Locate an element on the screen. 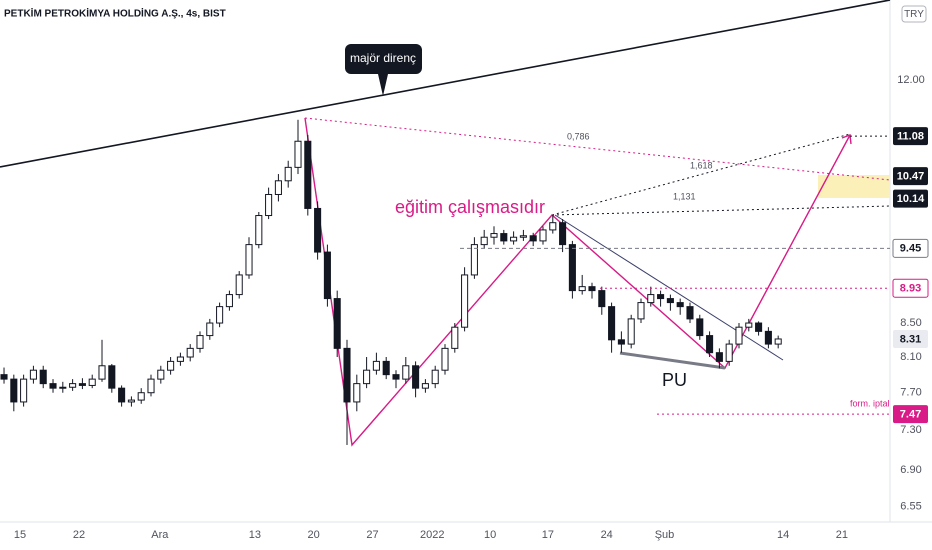  trend-line is located at coordinates (669, 287).